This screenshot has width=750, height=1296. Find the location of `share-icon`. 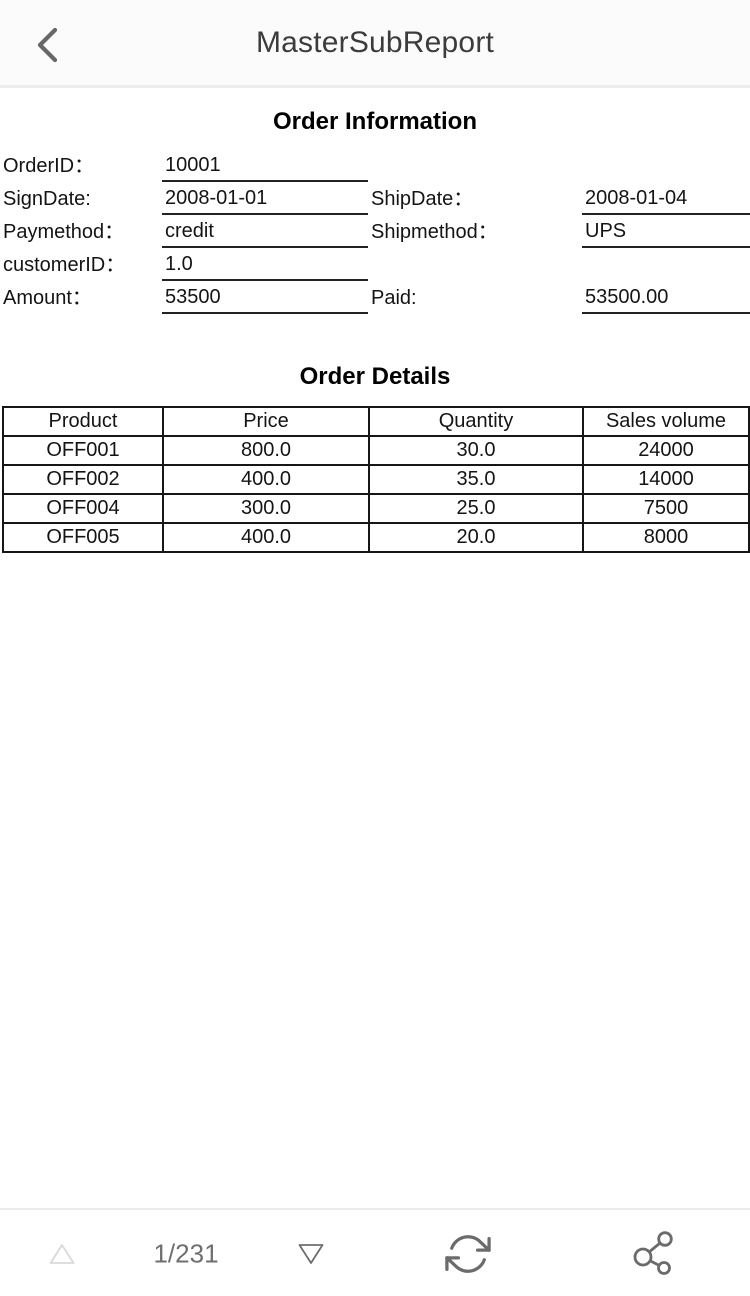

share-icon is located at coordinates (653, 1253).